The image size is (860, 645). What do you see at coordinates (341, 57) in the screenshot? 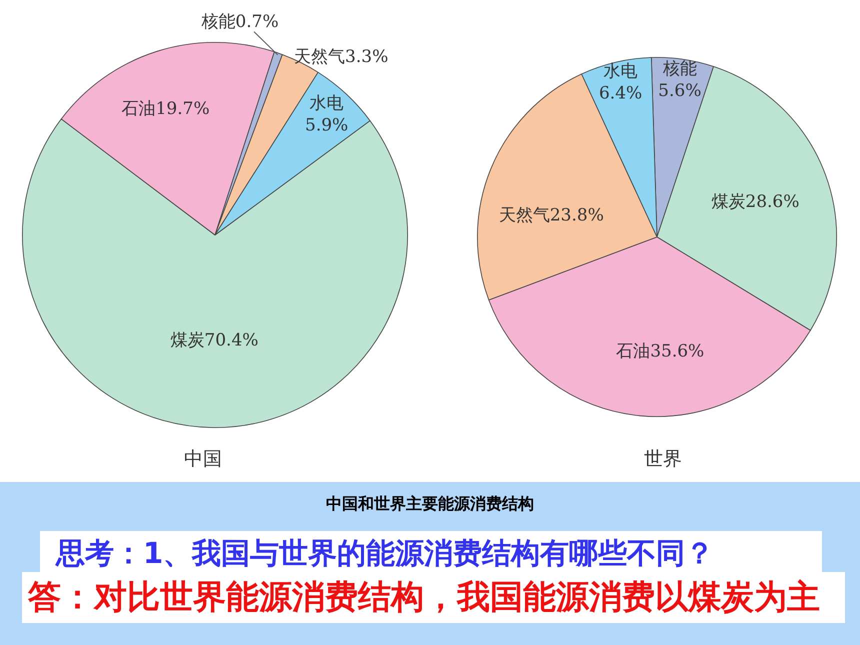
I see `slice-label: 天然气3.3%` at bounding box center [341, 57].